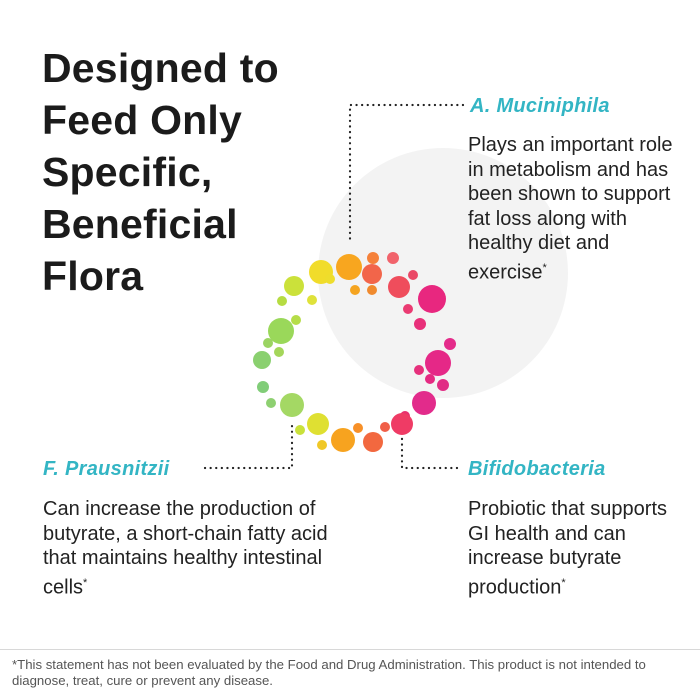 The height and width of the screenshot is (700, 700). I want to click on callout-title-bifidobacteria: Bifidobacteria, so click(537, 469).